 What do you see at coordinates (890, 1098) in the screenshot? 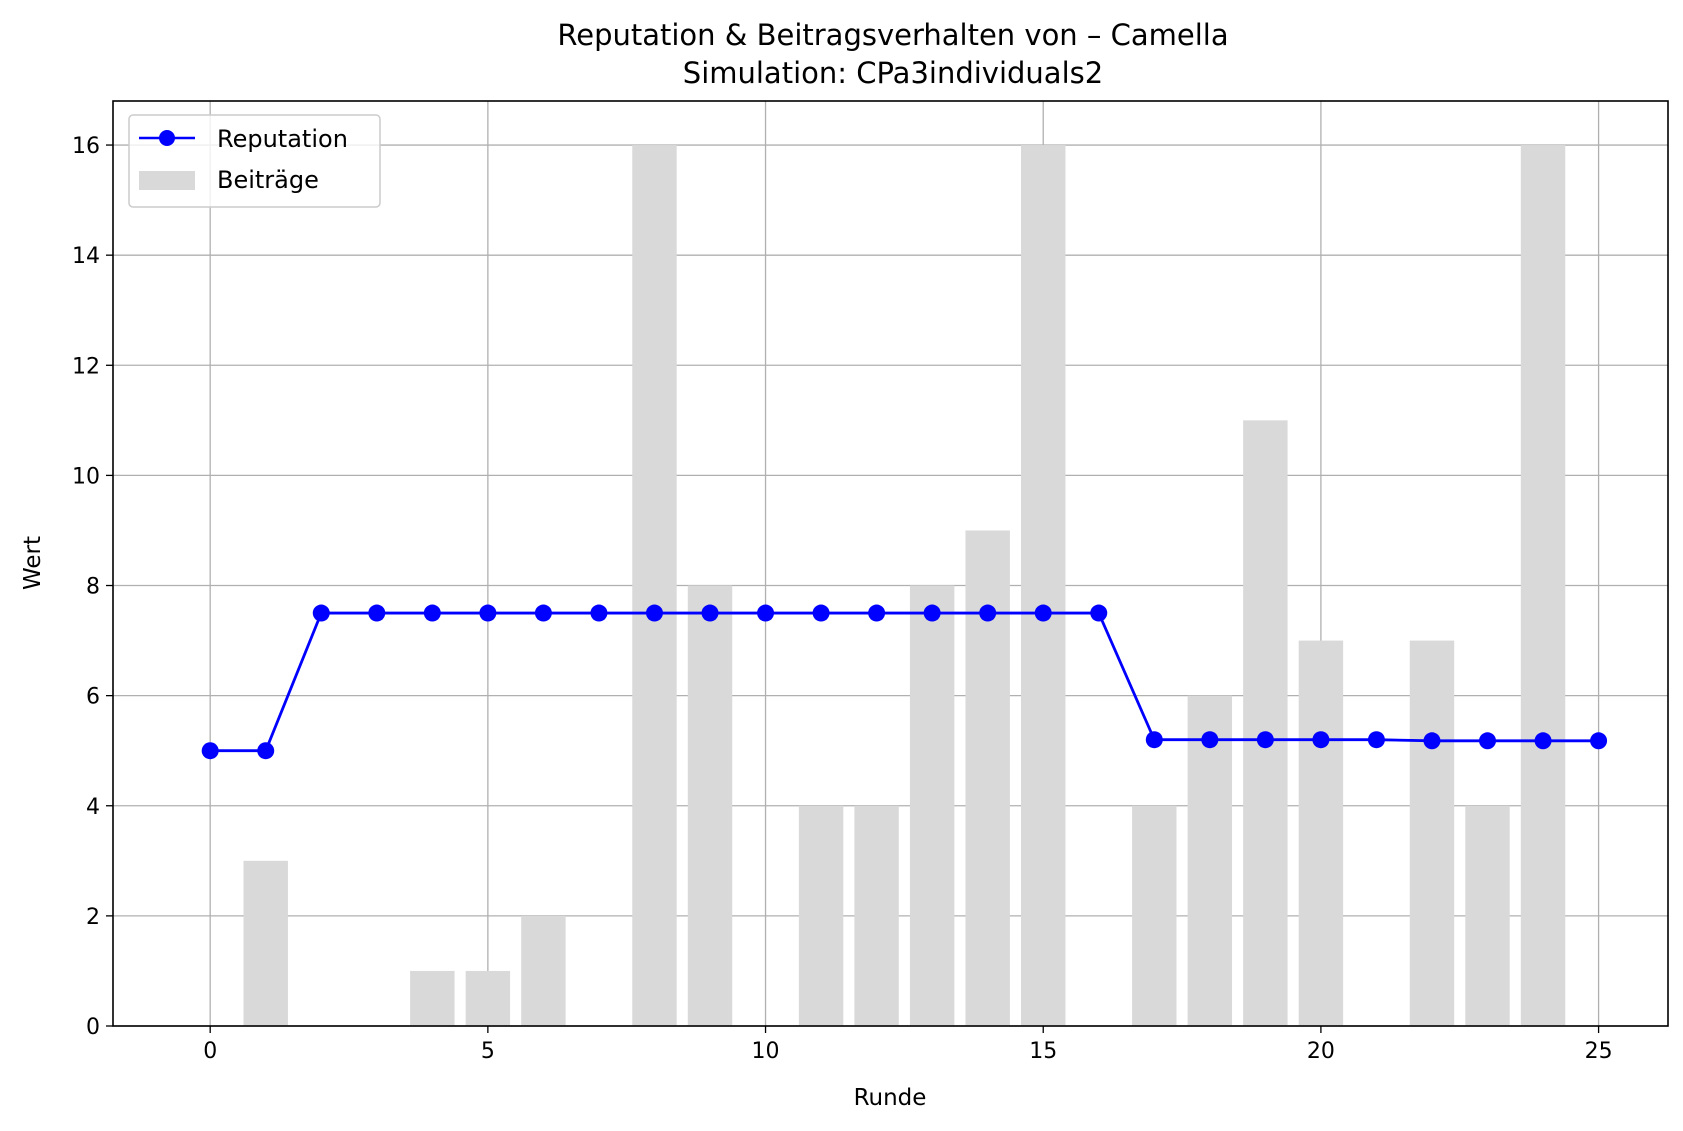
I see `x-axis-label: Runde` at bounding box center [890, 1098].